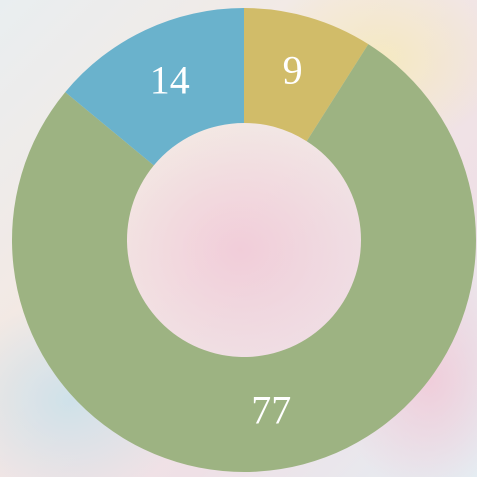 The width and height of the screenshot is (477, 477). I want to click on value-label: 9, so click(293, 70).